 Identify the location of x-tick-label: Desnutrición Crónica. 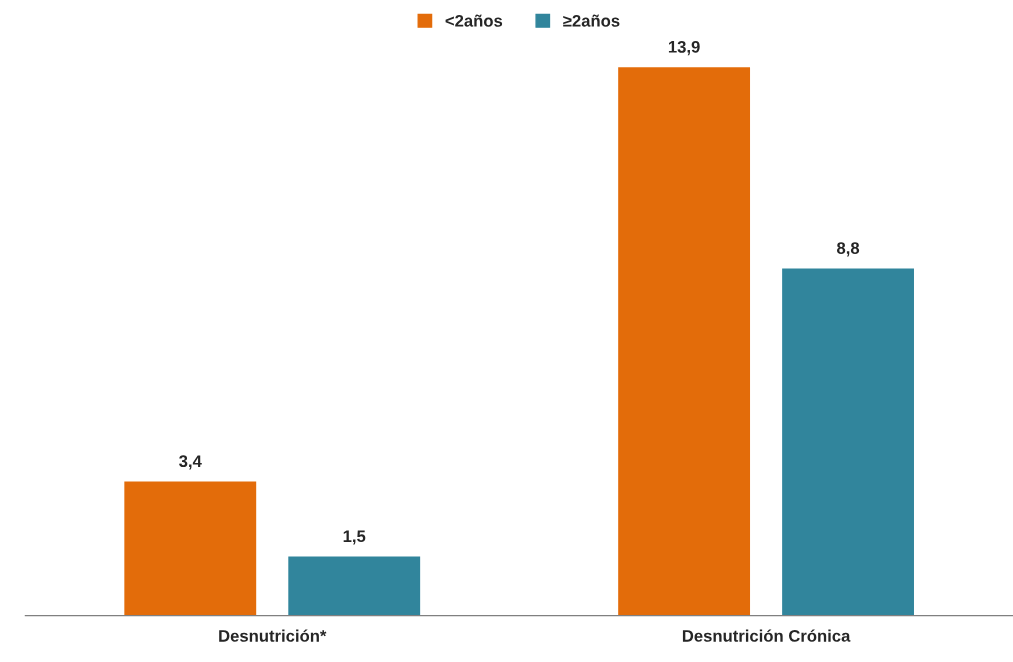
(766, 635).